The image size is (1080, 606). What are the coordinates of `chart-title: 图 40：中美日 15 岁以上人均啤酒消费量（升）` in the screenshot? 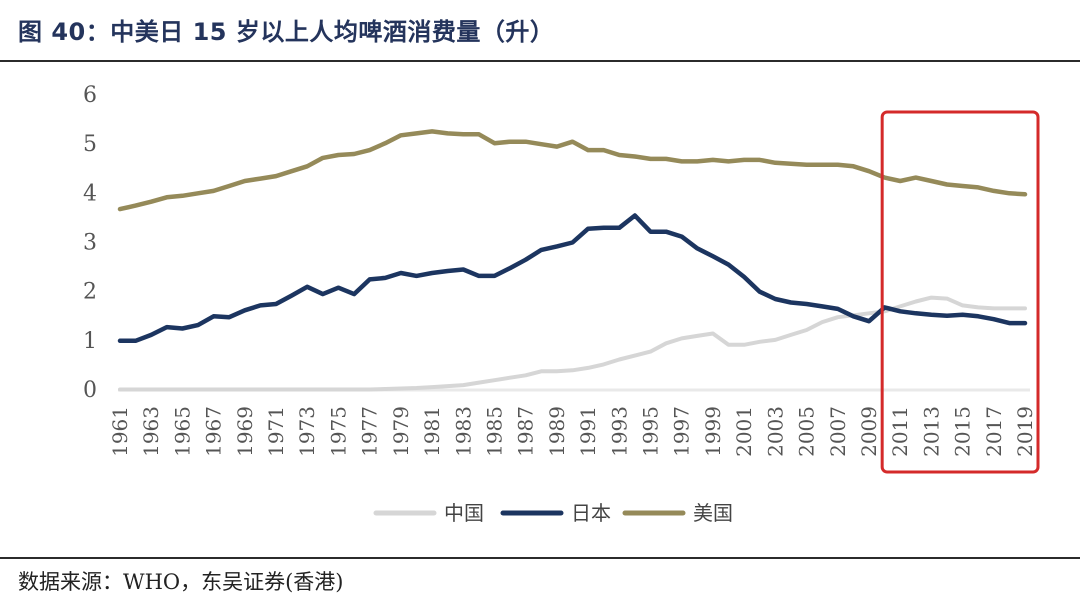 It's located at (286, 32).